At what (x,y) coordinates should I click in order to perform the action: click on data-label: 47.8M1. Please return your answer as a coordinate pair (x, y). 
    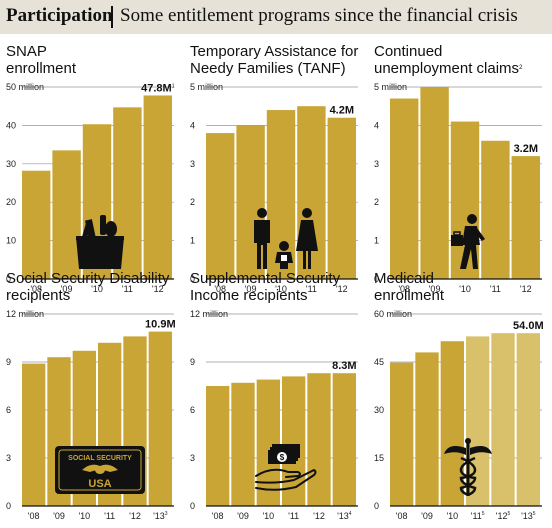
    Looking at the image, I should click on (158, 88).